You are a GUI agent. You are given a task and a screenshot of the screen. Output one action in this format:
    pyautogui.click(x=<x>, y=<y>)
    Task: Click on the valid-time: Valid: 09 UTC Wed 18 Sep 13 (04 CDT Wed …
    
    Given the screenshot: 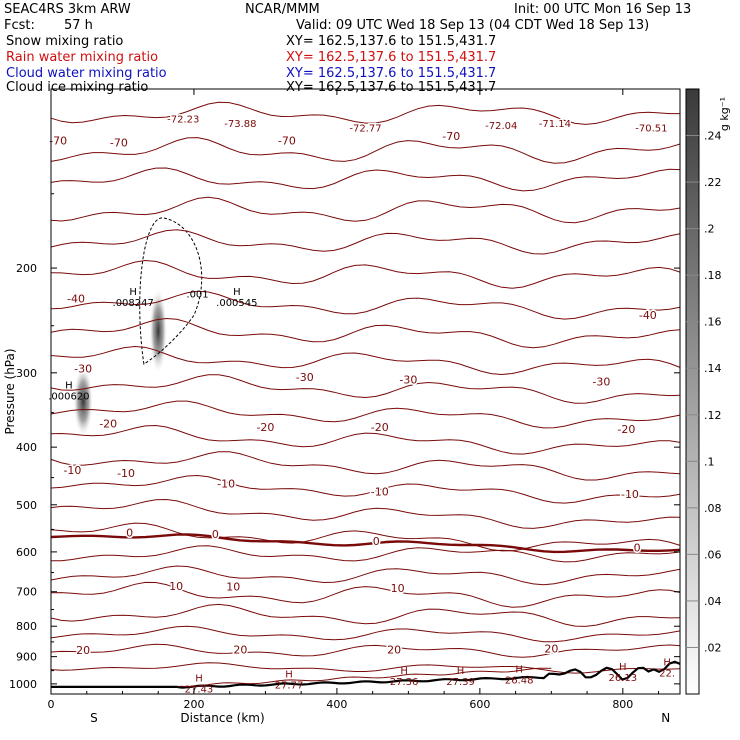 What is the action you would take?
    pyautogui.click(x=473, y=25)
    